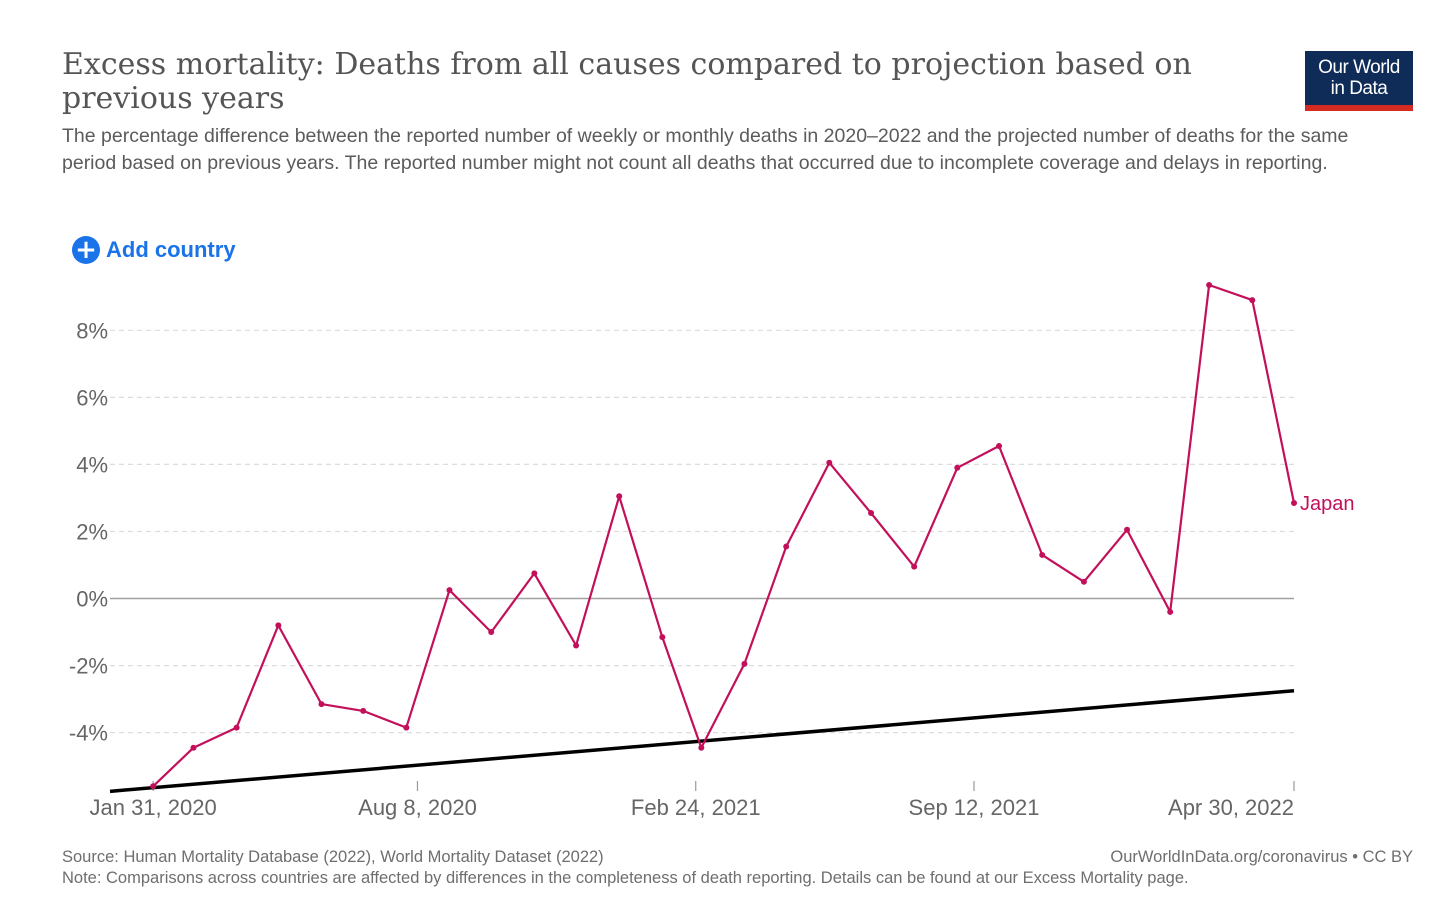 The width and height of the screenshot is (1456, 917). What do you see at coordinates (92, 330) in the screenshot?
I see `y-tick-label: 8%` at bounding box center [92, 330].